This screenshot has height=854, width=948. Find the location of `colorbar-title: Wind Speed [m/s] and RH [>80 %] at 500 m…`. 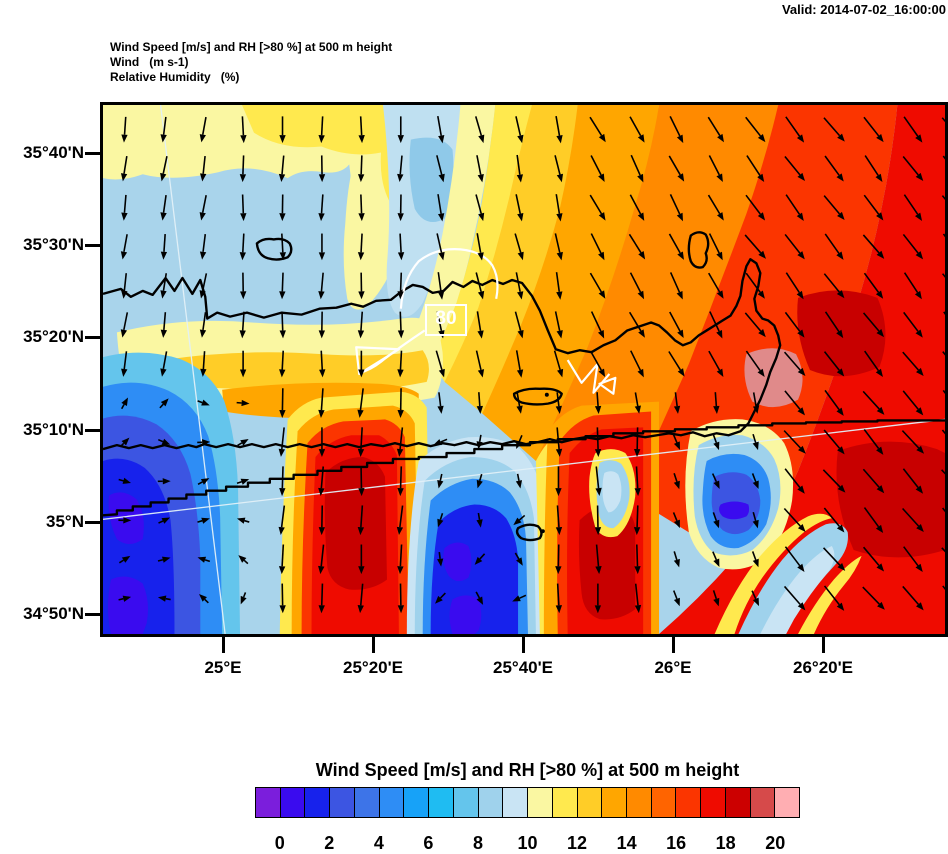

colorbar-title: Wind Speed [m/s] and RH [>80 %] at 500 m… is located at coordinates (527, 770).